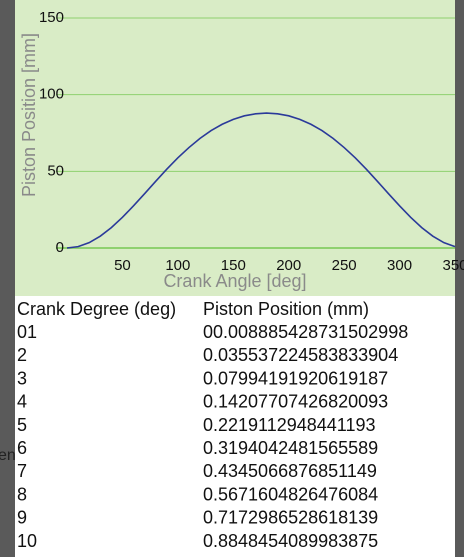 The width and height of the screenshot is (464, 557). What do you see at coordinates (289, 425) in the screenshot?
I see `table-cell: 0.2219112948441193` at bounding box center [289, 425].